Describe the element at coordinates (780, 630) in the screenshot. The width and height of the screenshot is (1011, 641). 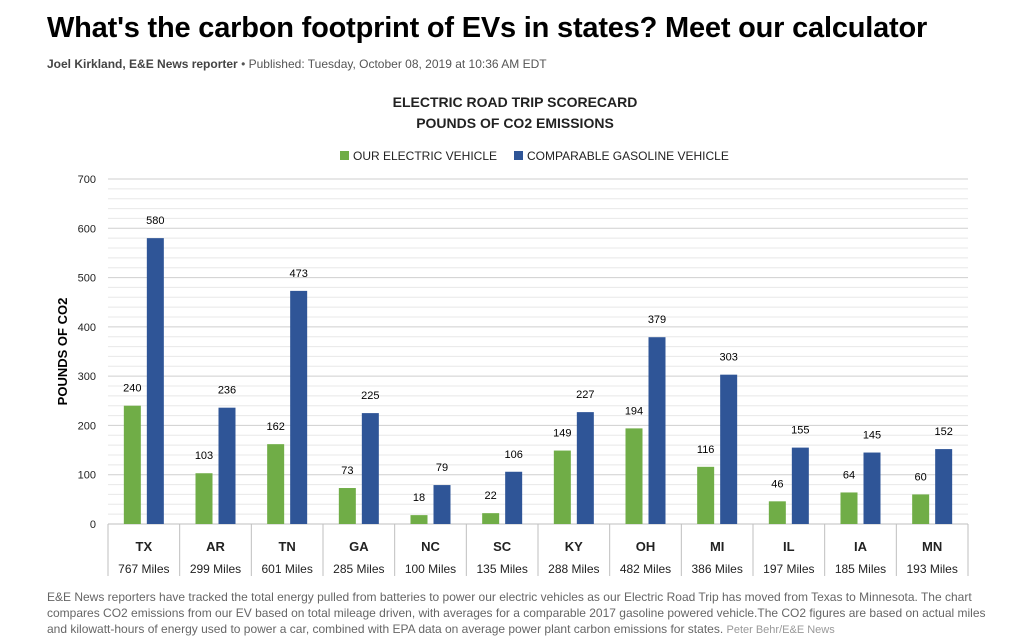
I see `photo-credit: Peter Behr/E&E News` at that location.